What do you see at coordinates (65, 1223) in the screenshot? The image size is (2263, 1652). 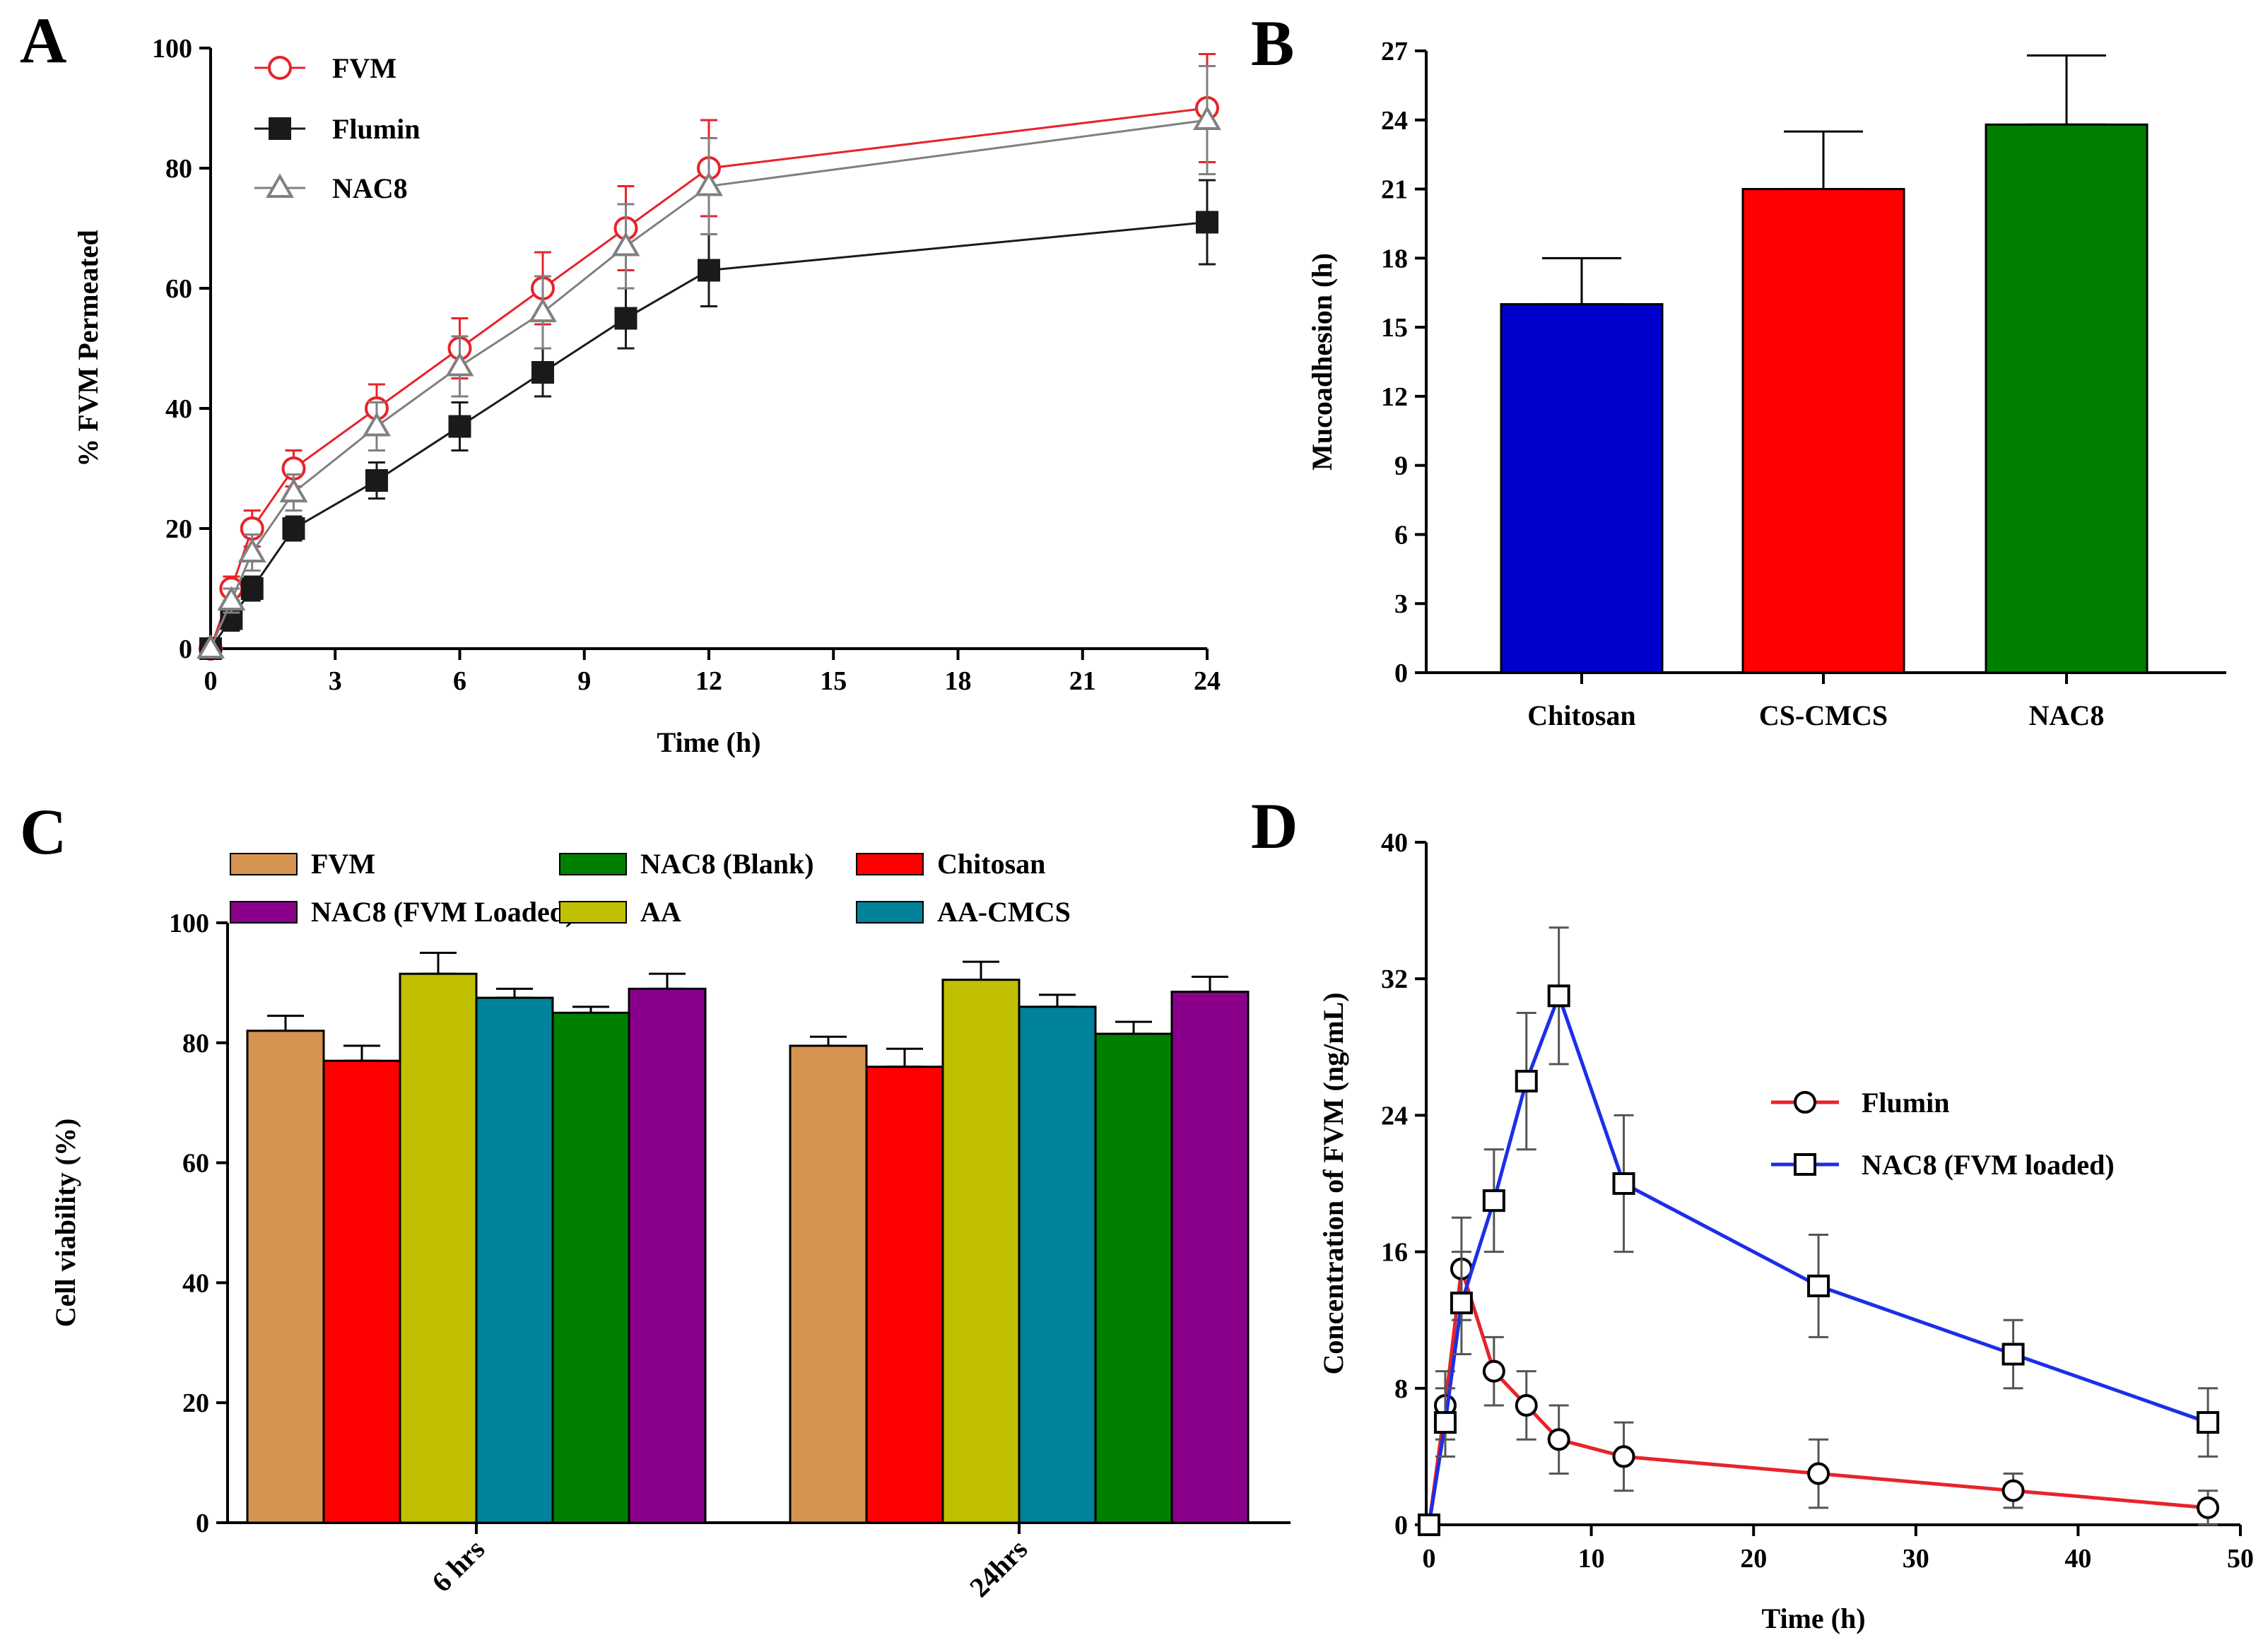 I see `y-axis-title: Cell viability (%)` at bounding box center [65, 1223].